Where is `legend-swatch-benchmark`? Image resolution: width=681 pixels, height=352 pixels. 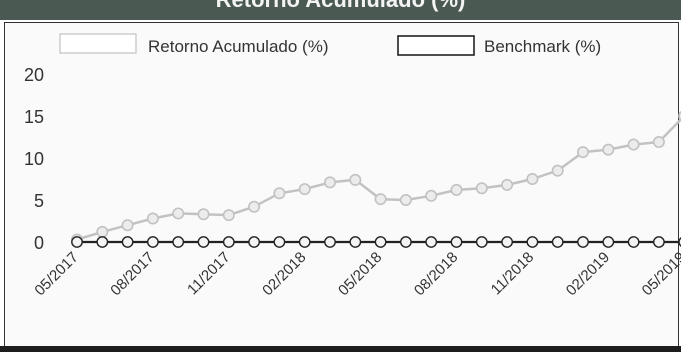 legend-swatch-benchmark is located at coordinates (436, 45).